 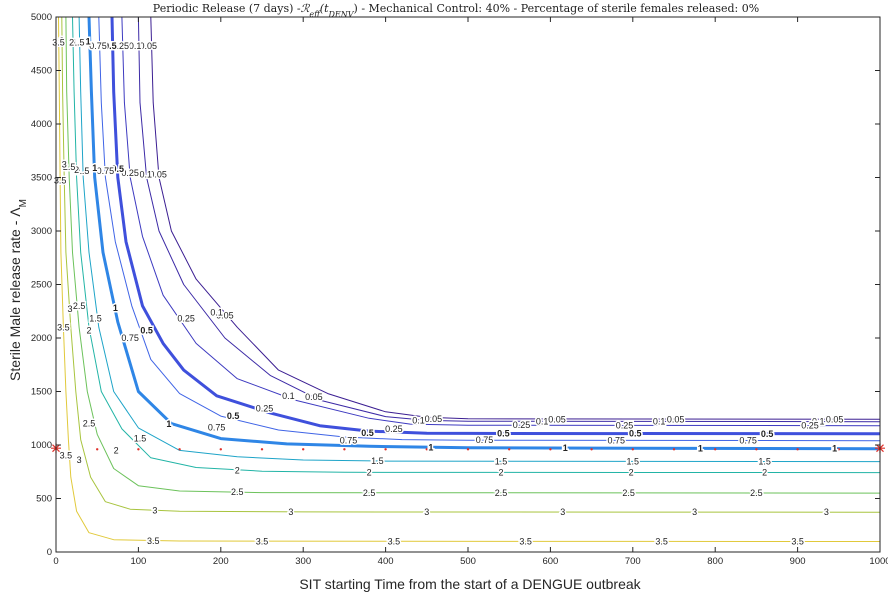 I want to click on y-tick-label: 1000, so click(x=41, y=445).